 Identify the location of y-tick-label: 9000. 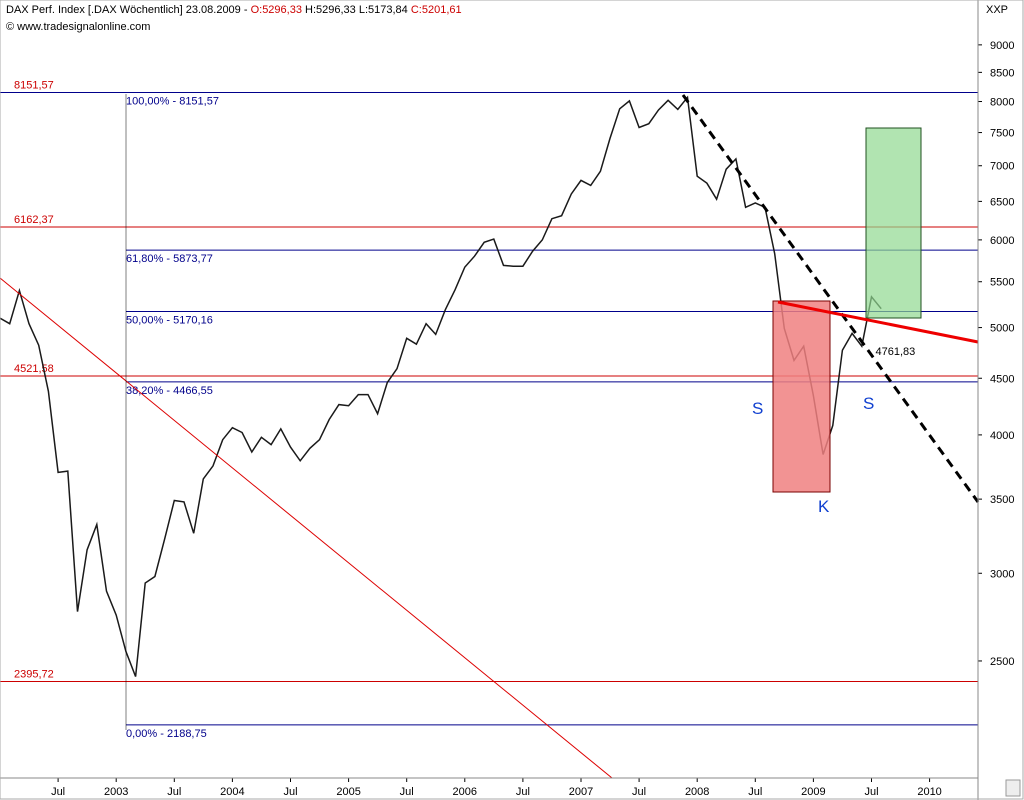
(1002, 46).